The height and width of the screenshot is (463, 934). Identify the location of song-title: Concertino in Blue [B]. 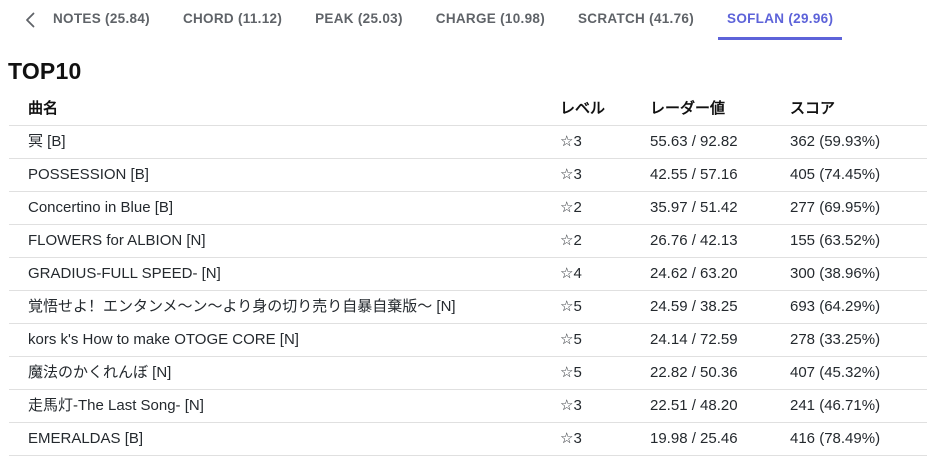
(275, 208).